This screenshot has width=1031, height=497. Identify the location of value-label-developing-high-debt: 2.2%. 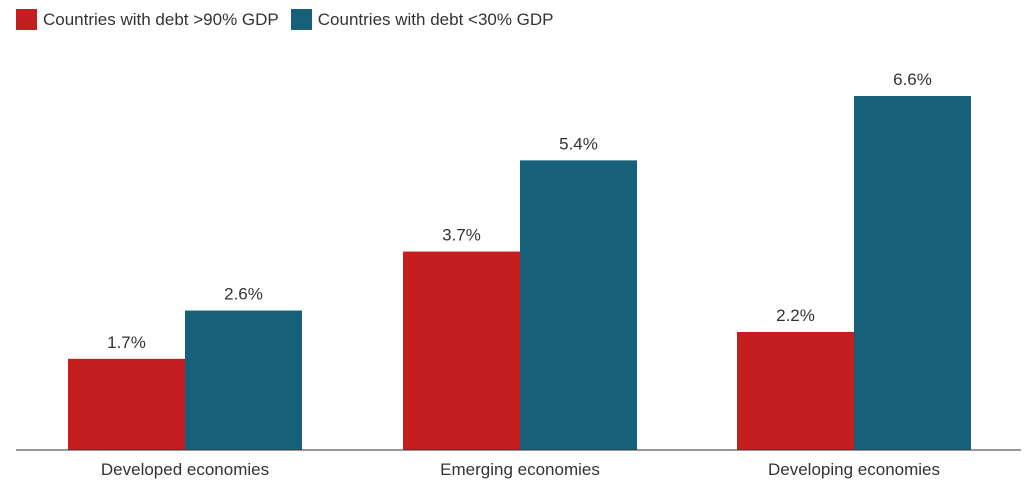
(795, 315).